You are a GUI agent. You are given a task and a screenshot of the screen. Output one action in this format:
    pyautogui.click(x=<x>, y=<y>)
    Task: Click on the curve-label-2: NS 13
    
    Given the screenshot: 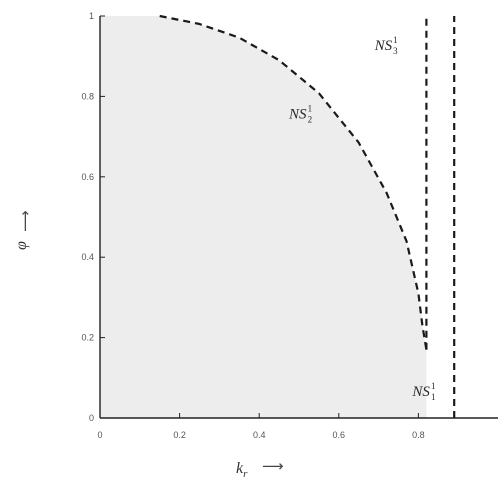 What is the action you would take?
    pyautogui.click(x=386, y=45)
    